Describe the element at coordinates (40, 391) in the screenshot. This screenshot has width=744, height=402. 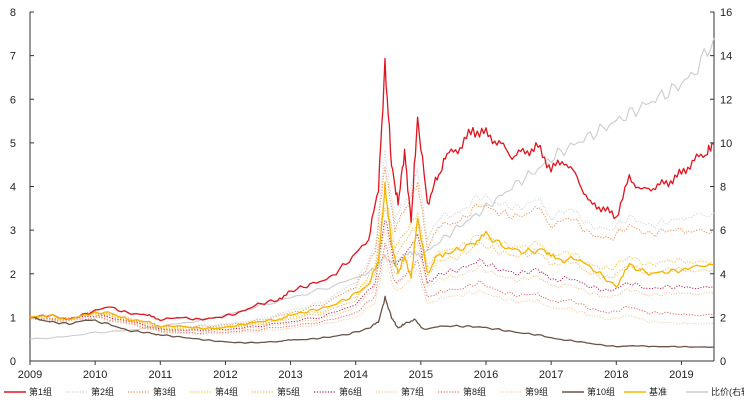
I see `legend-label-1: 第1组` at that location.